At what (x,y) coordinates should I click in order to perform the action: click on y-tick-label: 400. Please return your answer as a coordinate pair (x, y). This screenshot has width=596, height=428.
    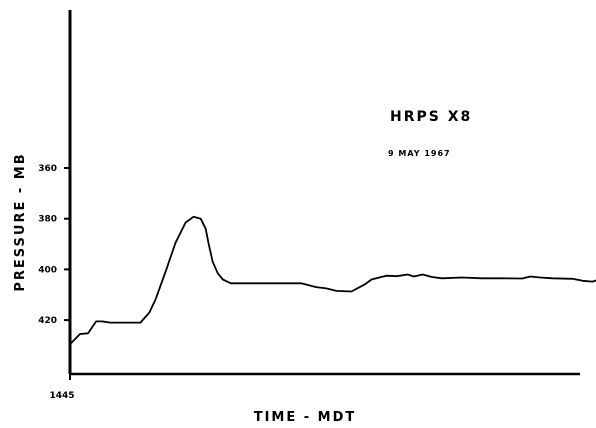
    Looking at the image, I should click on (47, 270).